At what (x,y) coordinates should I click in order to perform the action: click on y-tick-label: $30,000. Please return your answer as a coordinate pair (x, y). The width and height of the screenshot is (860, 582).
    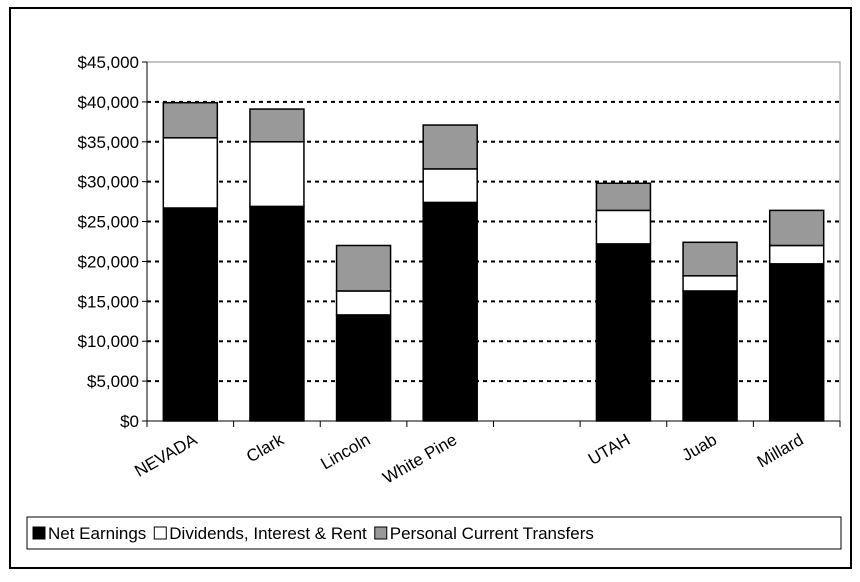
    Looking at the image, I should click on (108, 182).